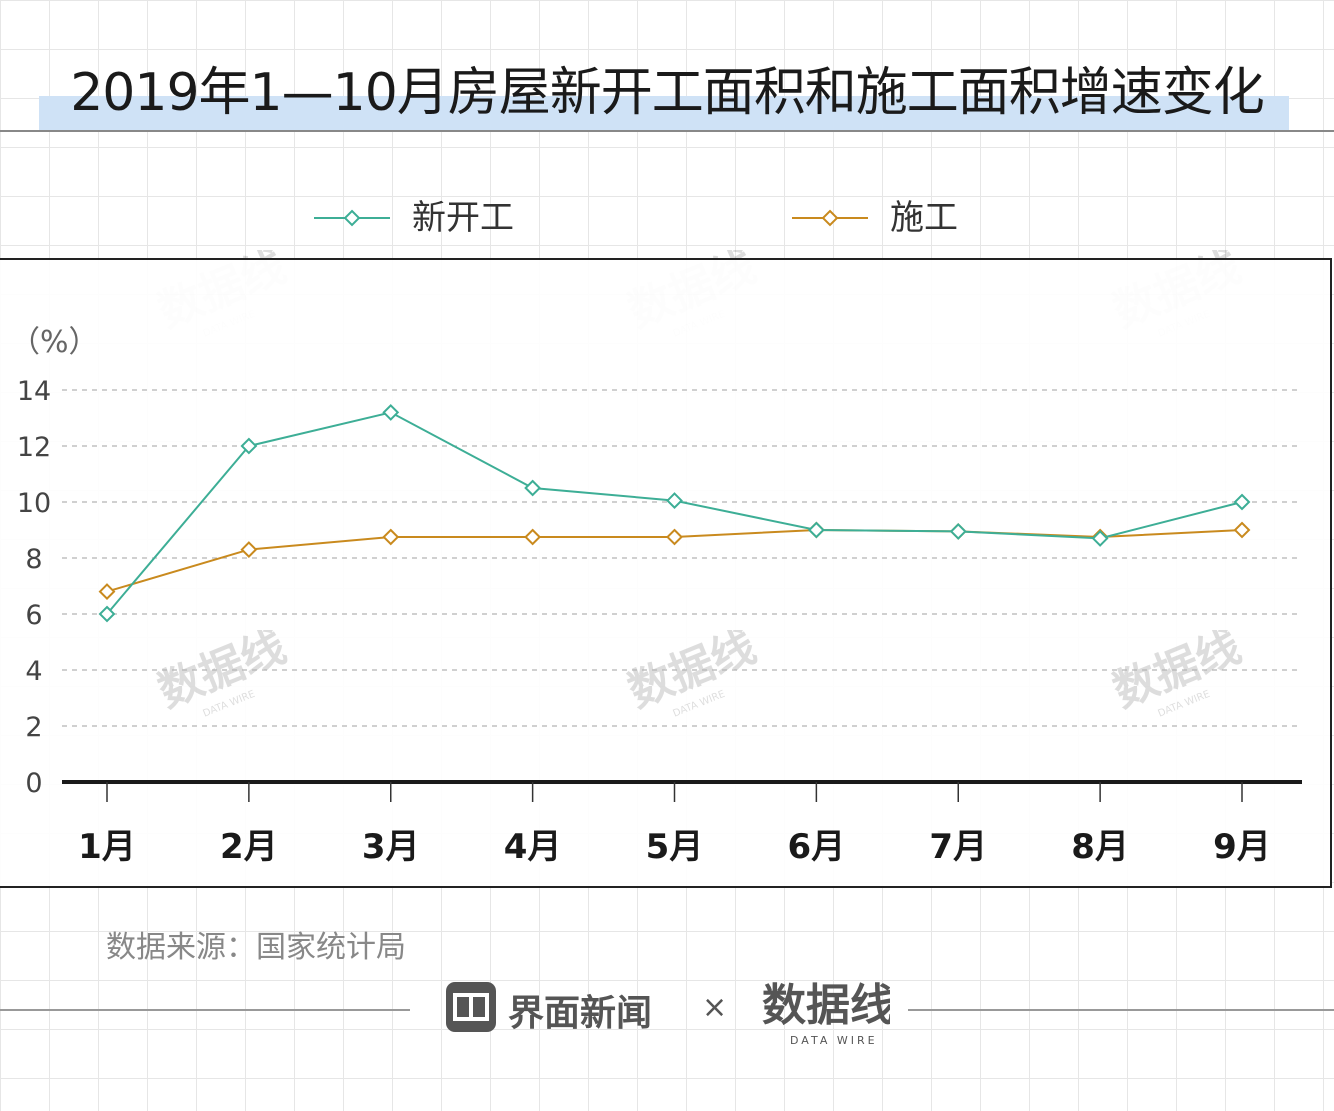 Image resolution: width=1334 pixels, height=1111 pixels. I want to click on y-tick-label: 6, so click(33, 615).